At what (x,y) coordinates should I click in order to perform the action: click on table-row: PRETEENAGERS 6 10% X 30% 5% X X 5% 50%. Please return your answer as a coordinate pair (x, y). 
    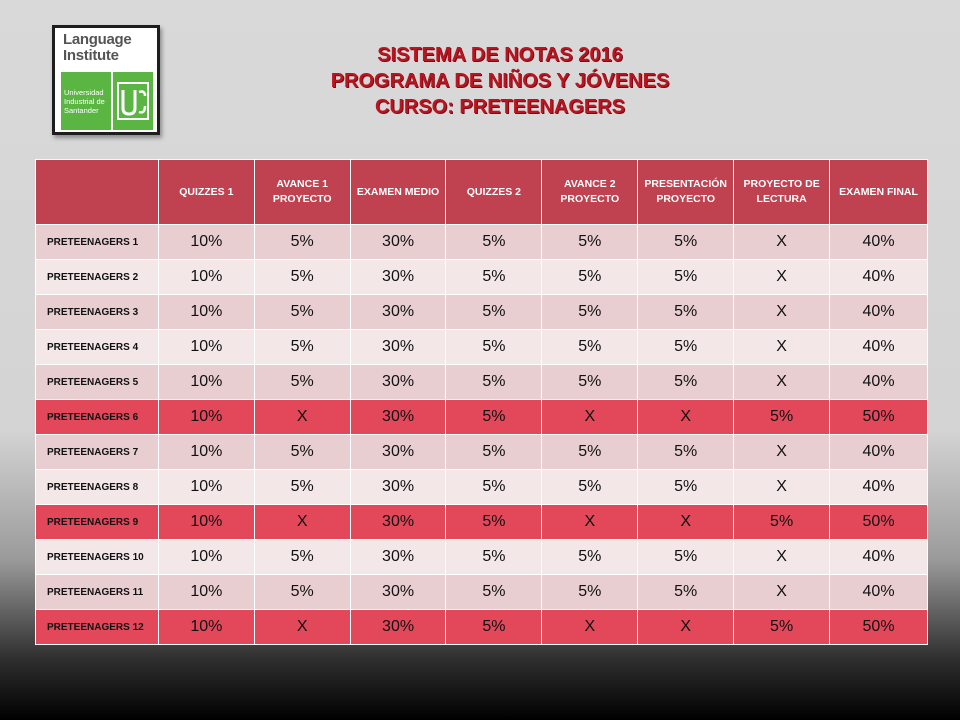
    Looking at the image, I should click on (481, 417).